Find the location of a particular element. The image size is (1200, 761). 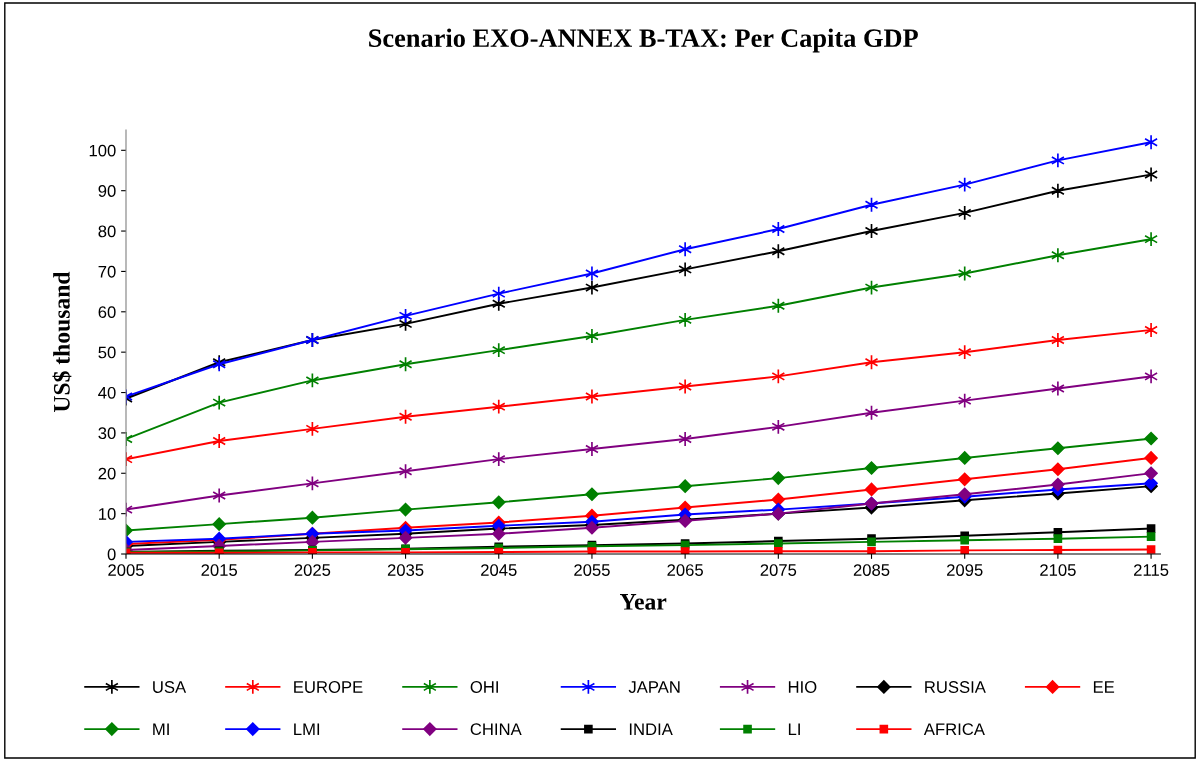

legend-label: OHI is located at coordinates (484, 687).